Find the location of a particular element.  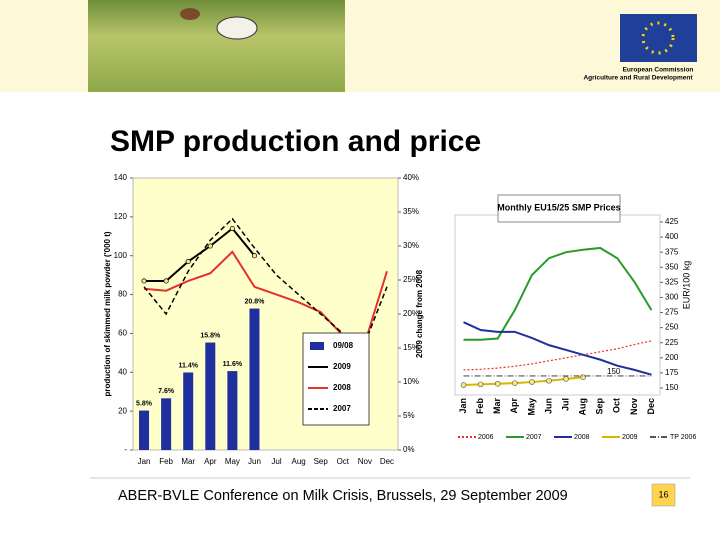

y-tick-label: 60 is located at coordinates (122, 333).